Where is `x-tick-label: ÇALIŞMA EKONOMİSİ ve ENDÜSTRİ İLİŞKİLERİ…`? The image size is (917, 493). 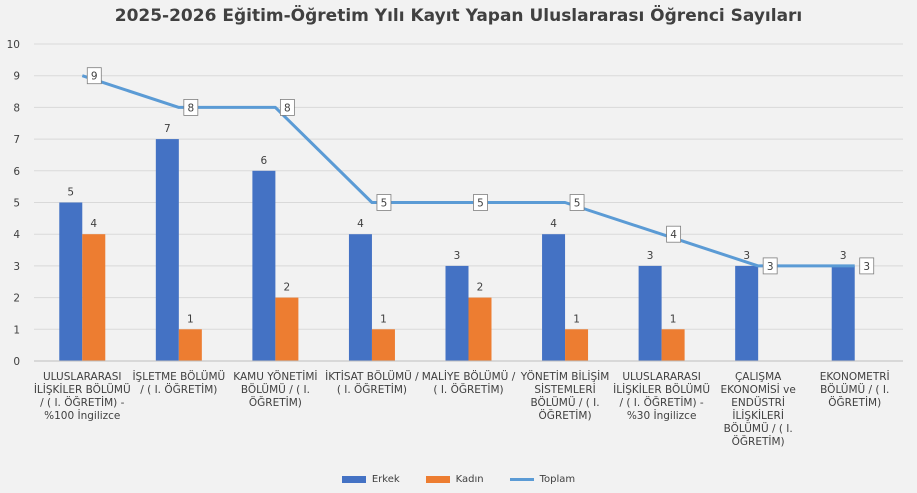
x-tick-label: ÇALIŞMA EKONOMİSİ ve ENDÜSTRİ İLİŞKİLERİ… is located at coordinates (758, 409).